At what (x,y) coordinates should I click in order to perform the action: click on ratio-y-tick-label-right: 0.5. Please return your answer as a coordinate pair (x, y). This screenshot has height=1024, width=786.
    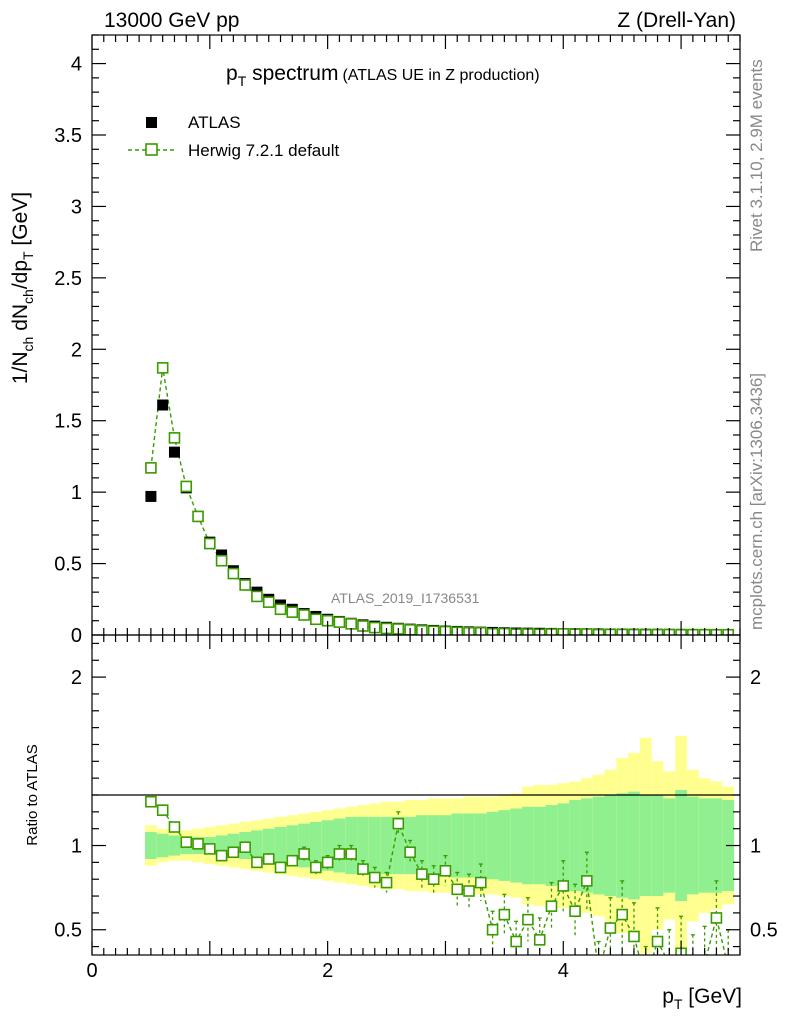
    Looking at the image, I should click on (764, 931).